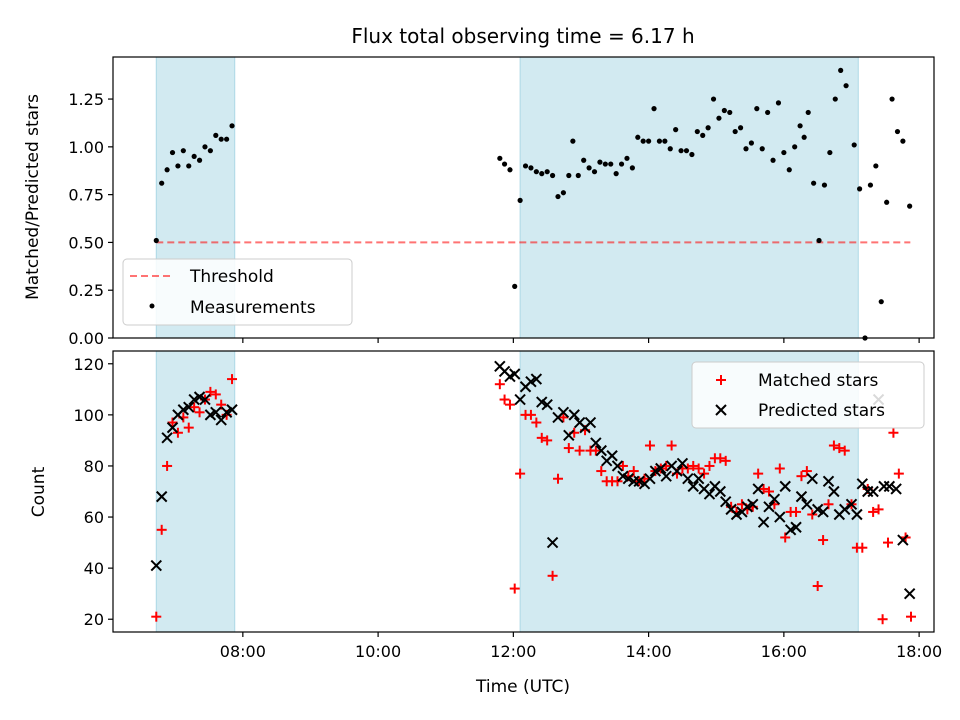 Image resolution: width=960 pixels, height=720 pixels. Describe the element at coordinates (649, 651) in the screenshot. I see `x-tick-label: 14:00` at that location.